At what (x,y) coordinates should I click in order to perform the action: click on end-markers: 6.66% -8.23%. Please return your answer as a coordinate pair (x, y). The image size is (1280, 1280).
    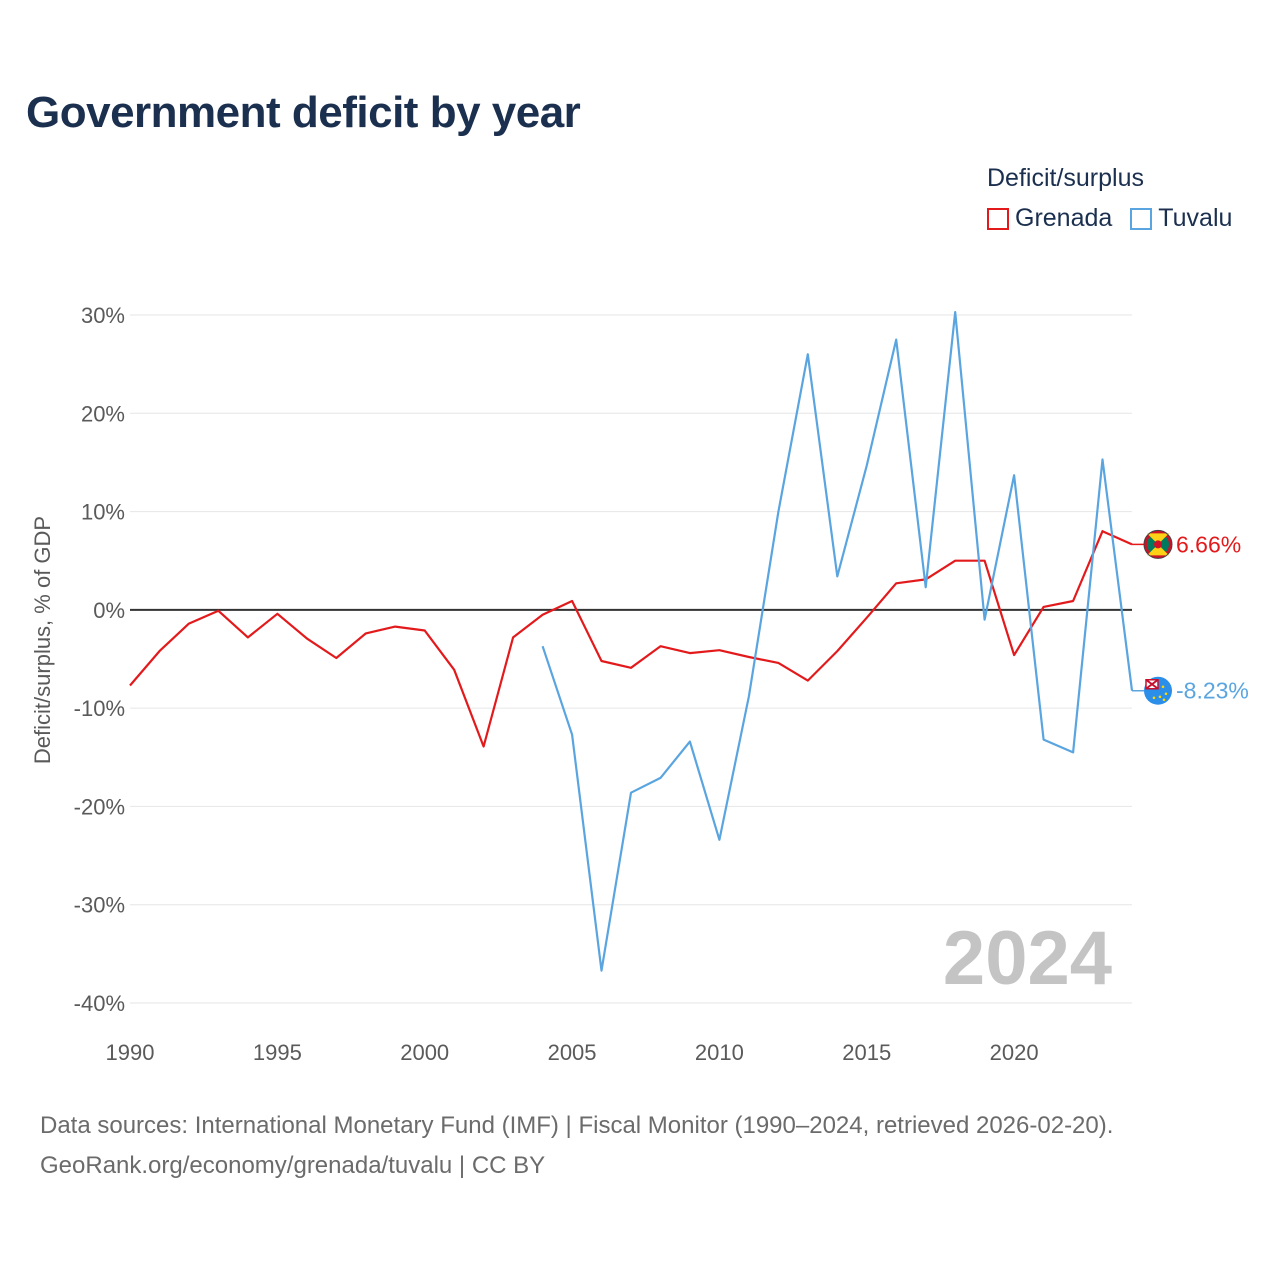
    Looking at the image, I should click on (1190, 617).